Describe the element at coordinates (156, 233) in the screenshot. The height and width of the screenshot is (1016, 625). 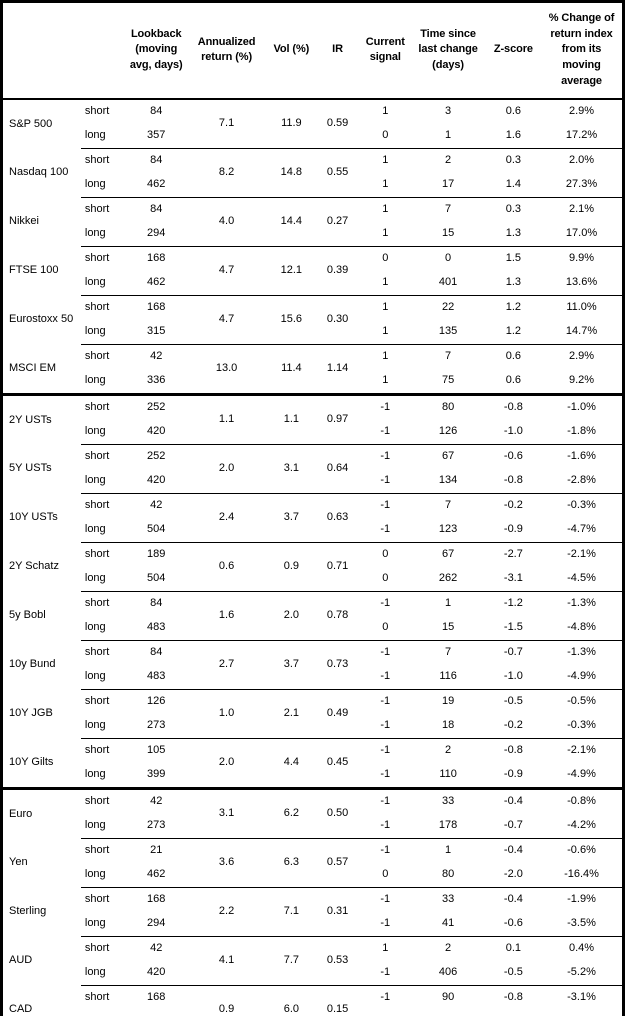
I see `lookback-value: 294` at that location.